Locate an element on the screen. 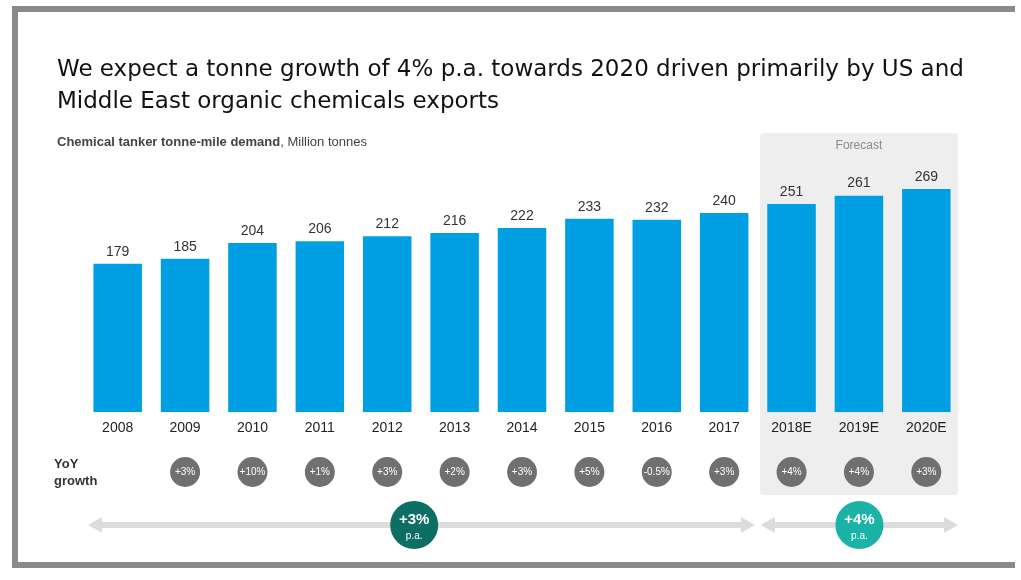 This screenshot has width=1021, height=580. x-tick-label: 2009 is located at coordinates (185, 427).